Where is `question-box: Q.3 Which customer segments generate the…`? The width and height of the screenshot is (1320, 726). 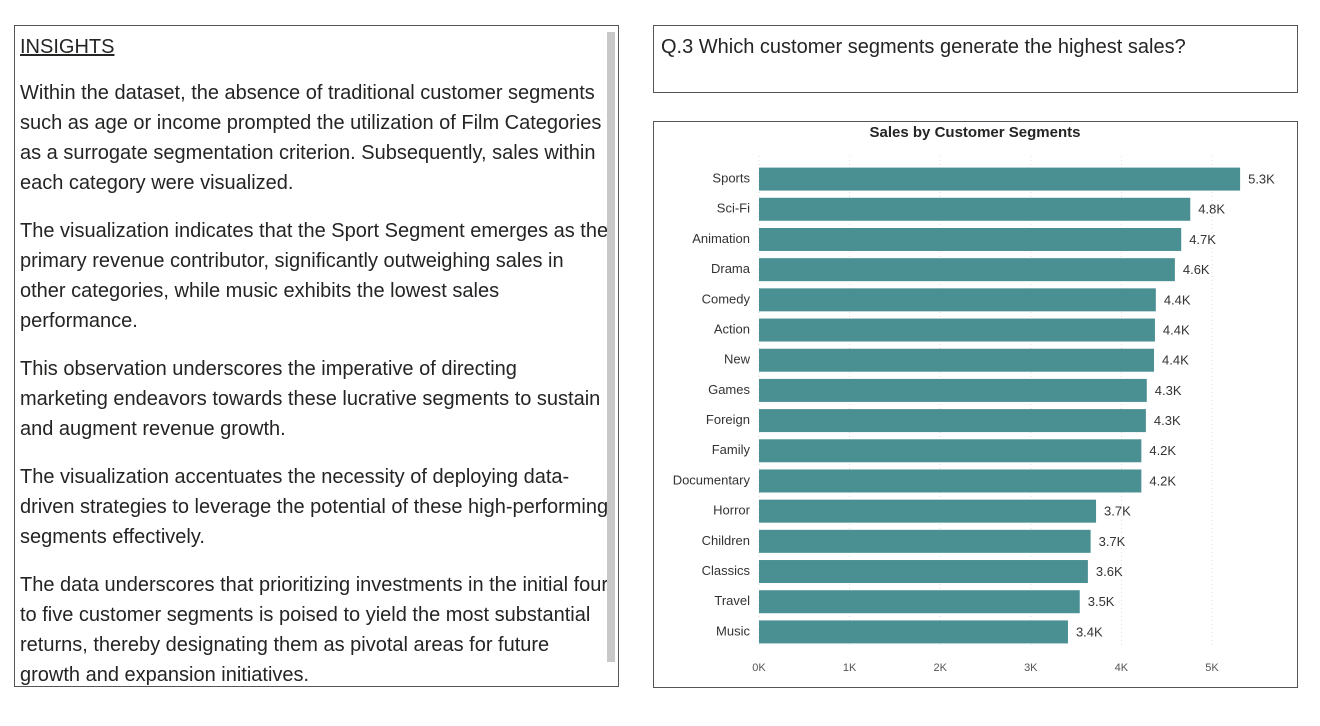
question-box: Q.3 Which customer segments generate the… is located at coordinates (975, 59).